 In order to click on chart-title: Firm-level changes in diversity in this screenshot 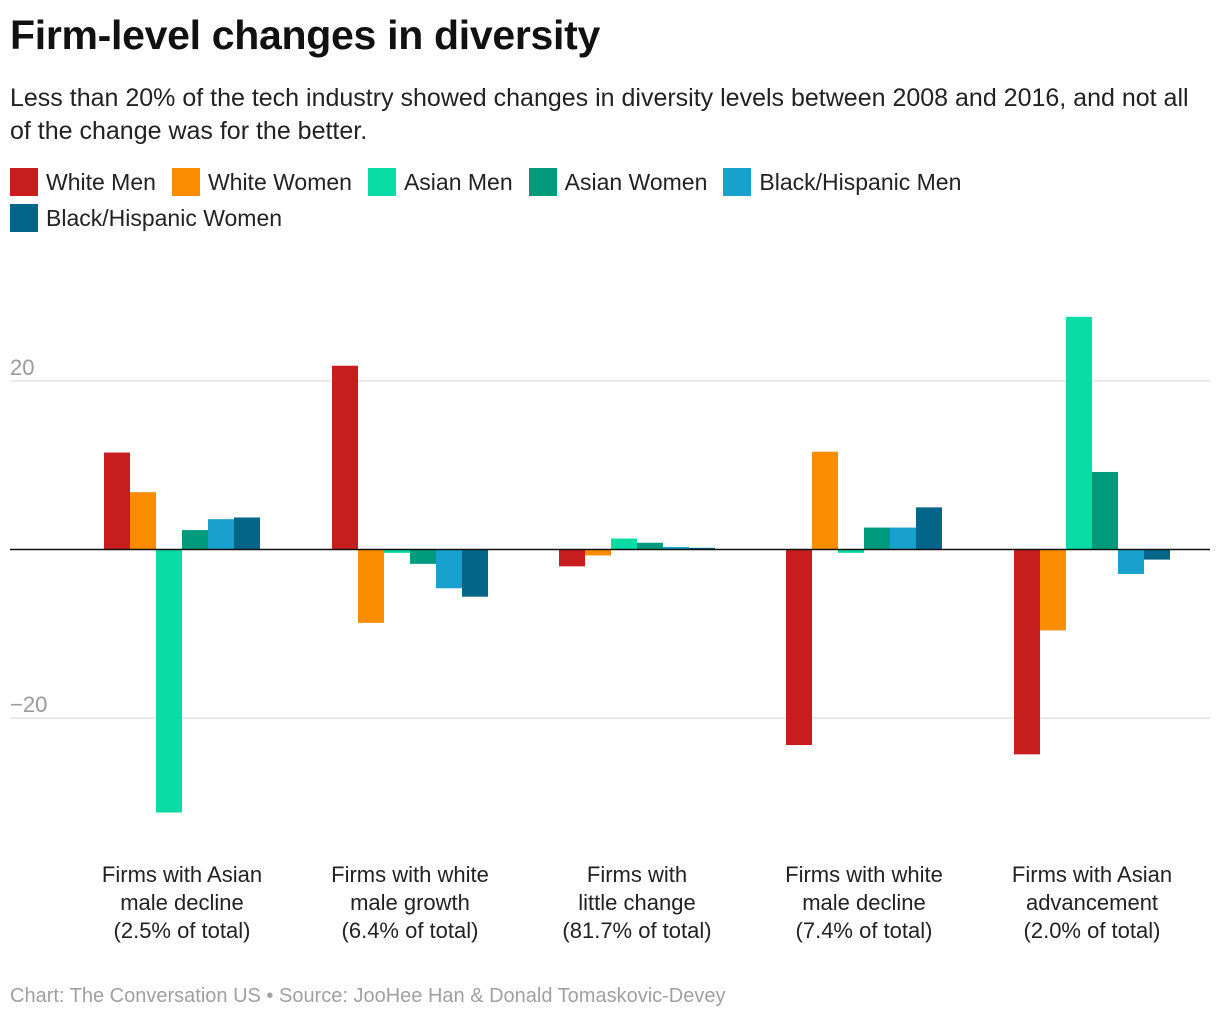, I will do `click(305, 35)`.